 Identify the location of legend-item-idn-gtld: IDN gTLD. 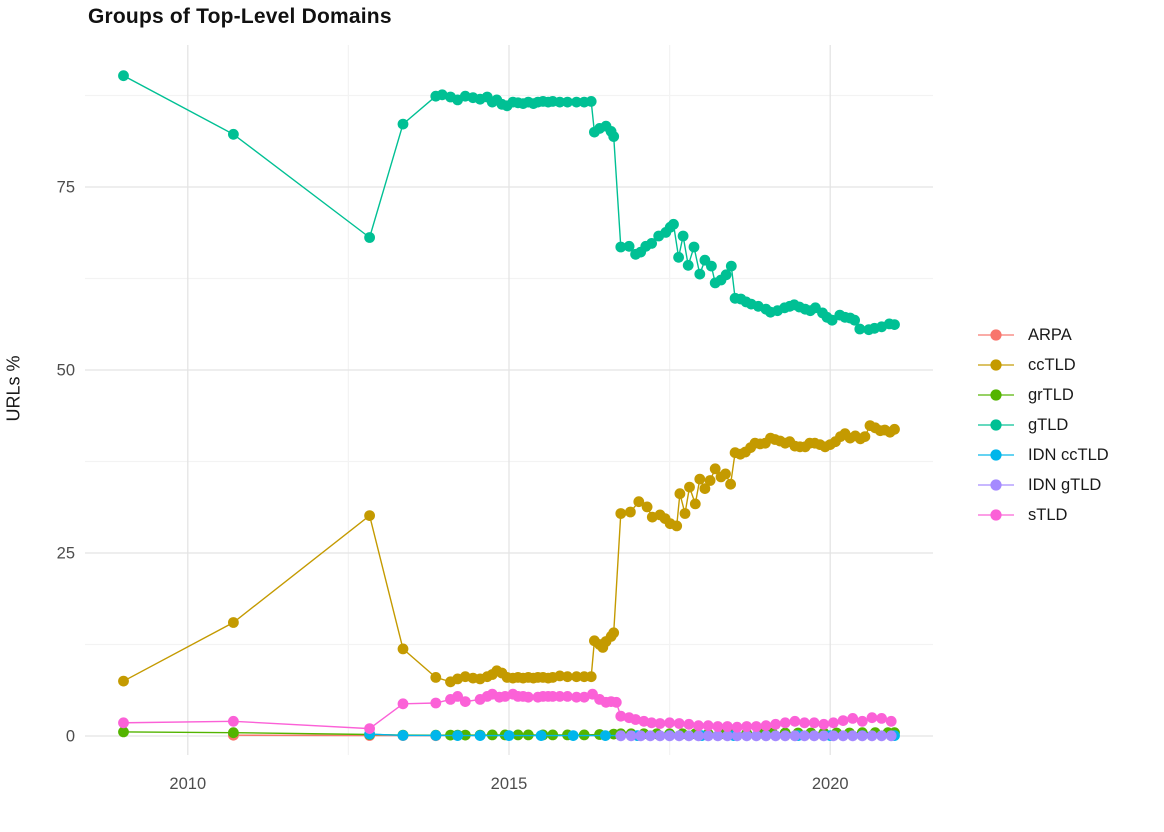
(1043, 485).